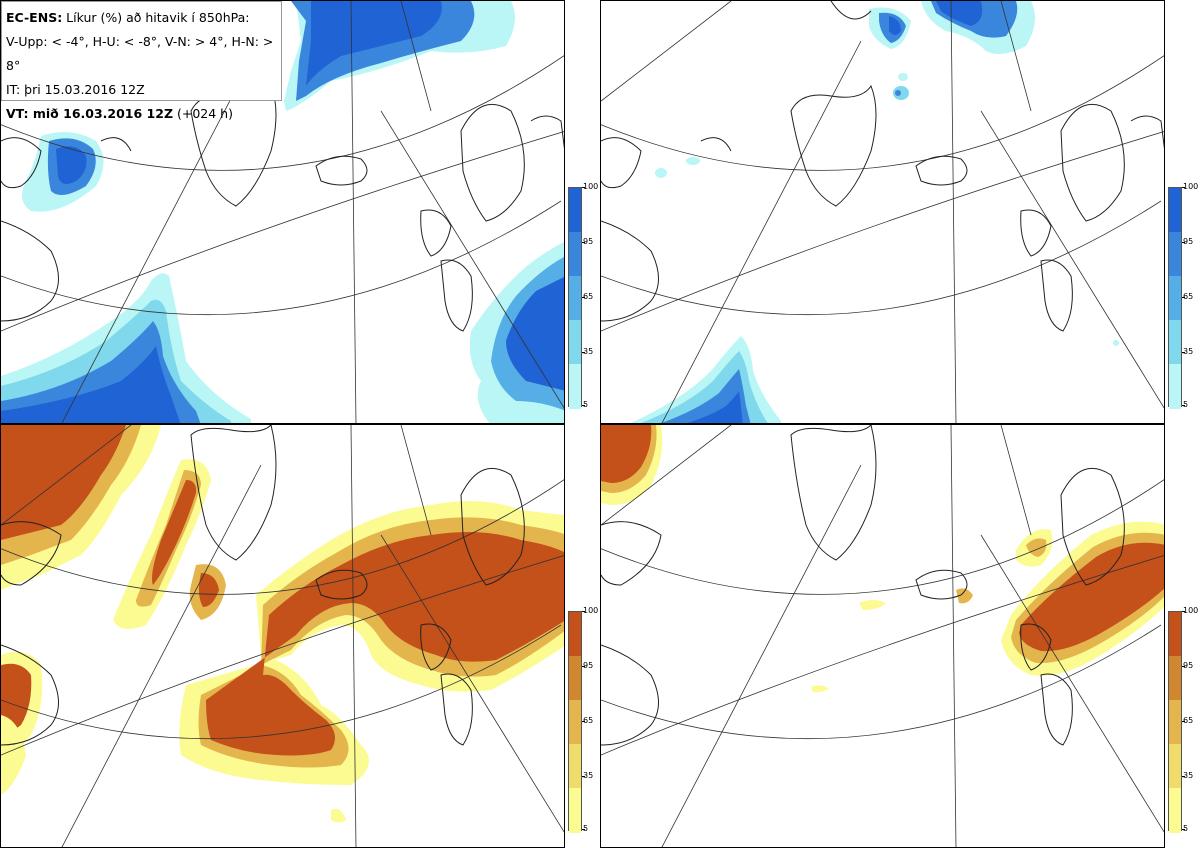 The height and width of the screenshot is (848, 1200). I want to click on colorbar-warm-lower-right: 100 95 65 35 5, so click(1184, 720).